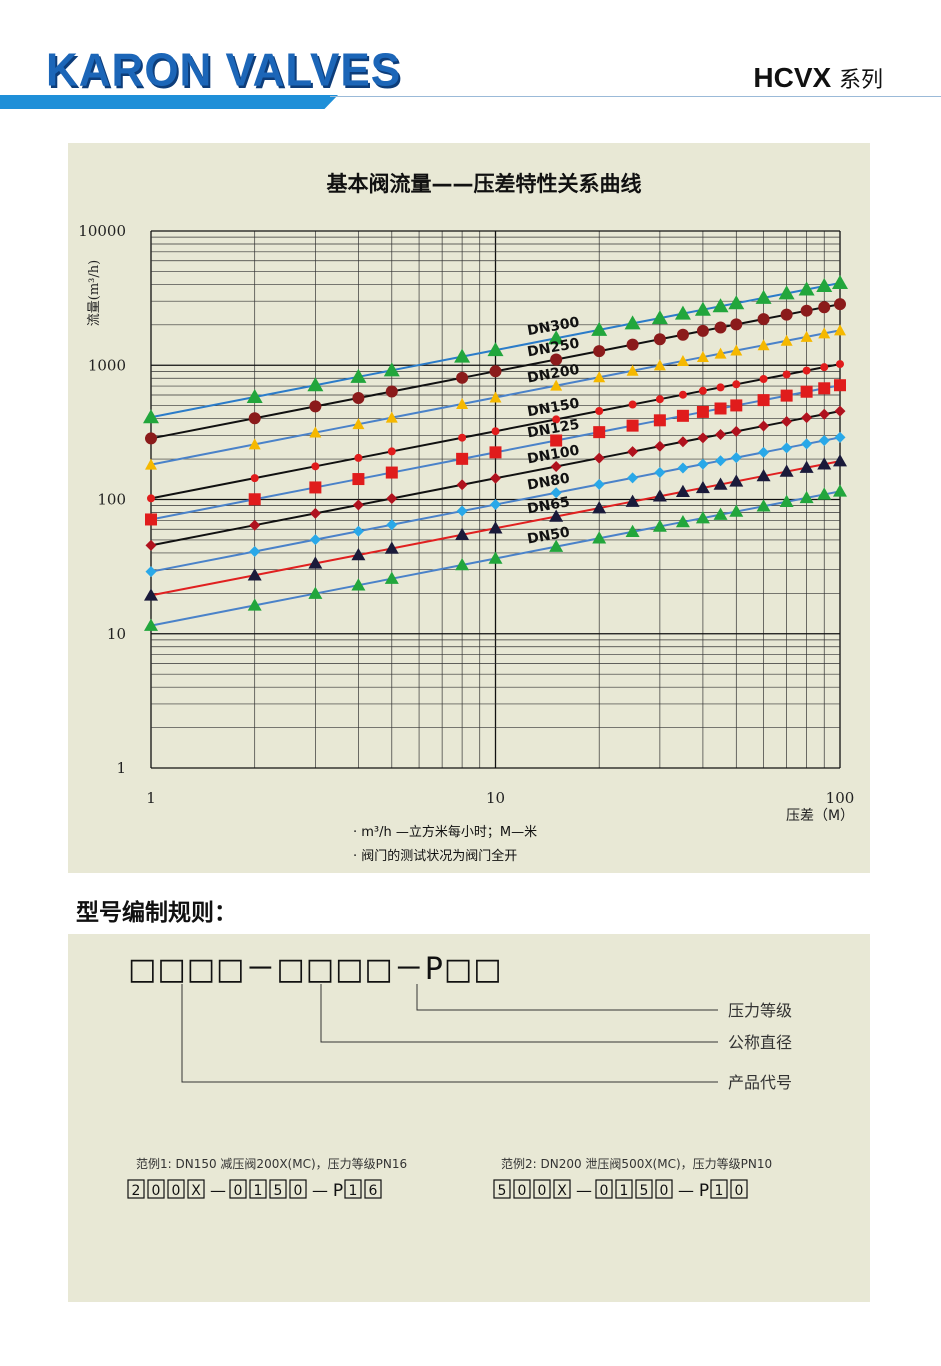 This screenshot has width=941, height=1366. Describe the element at coordinates (435, 856) in the screenshot. I see `chart-note-2: · 阀门的测试状况为阀门全开` at that location.